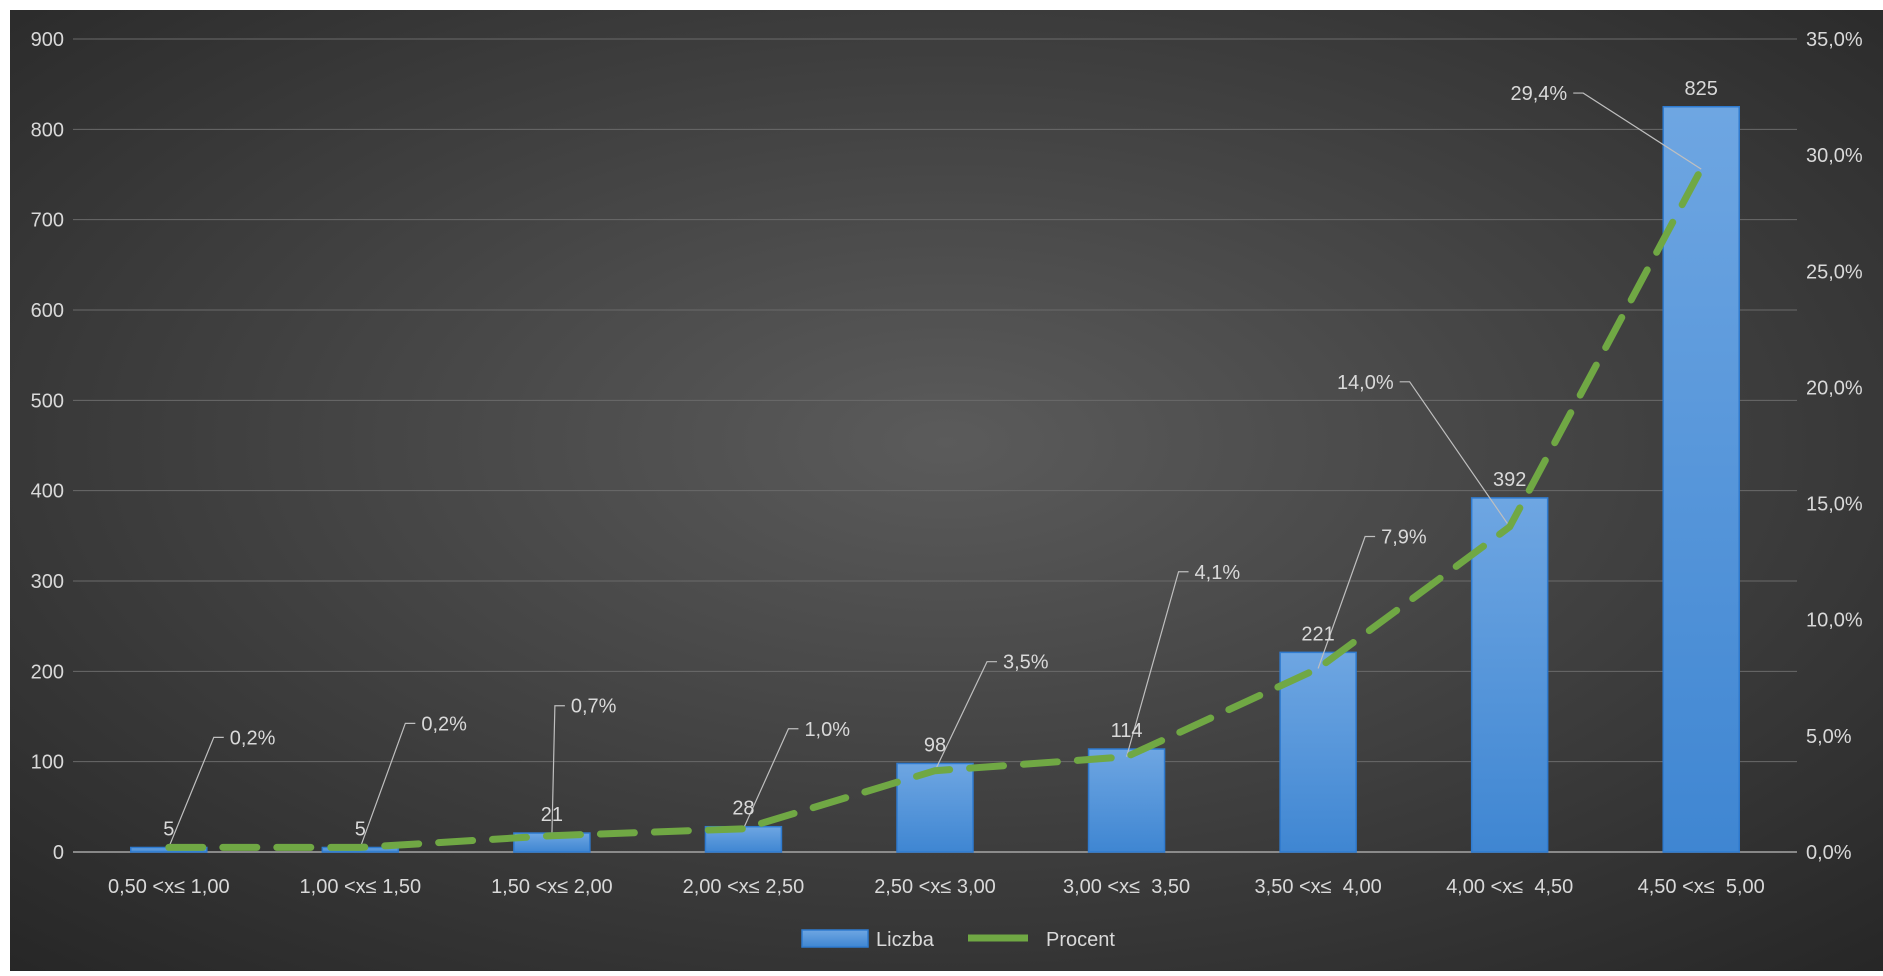  Describe the element at coordinates (552, 815) in the screenshot. I see `bar-value-label: 21` at that location.